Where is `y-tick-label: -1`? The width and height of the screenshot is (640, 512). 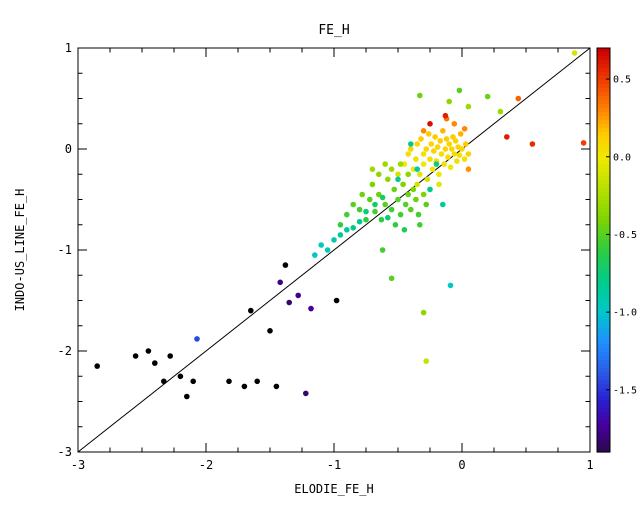 y-tick-label: -1 is located at coordinates (65, 250).